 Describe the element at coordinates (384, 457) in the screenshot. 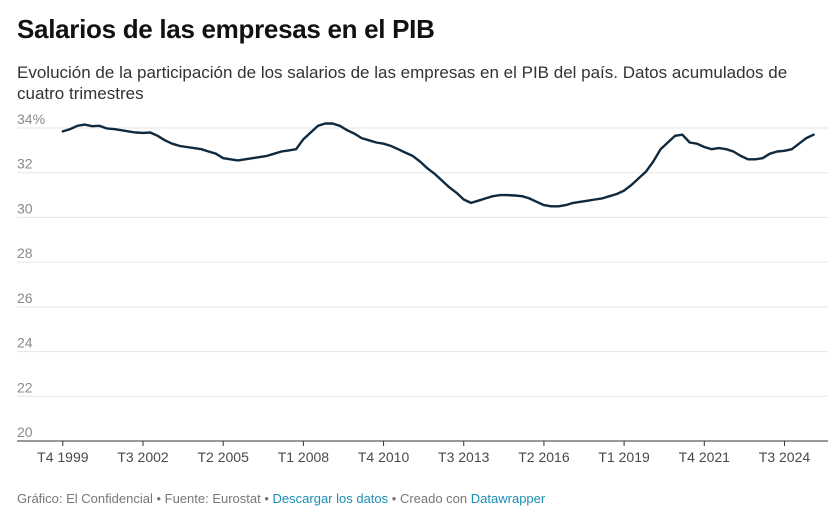

I see `x-tick-label: T4 2010` at that location.